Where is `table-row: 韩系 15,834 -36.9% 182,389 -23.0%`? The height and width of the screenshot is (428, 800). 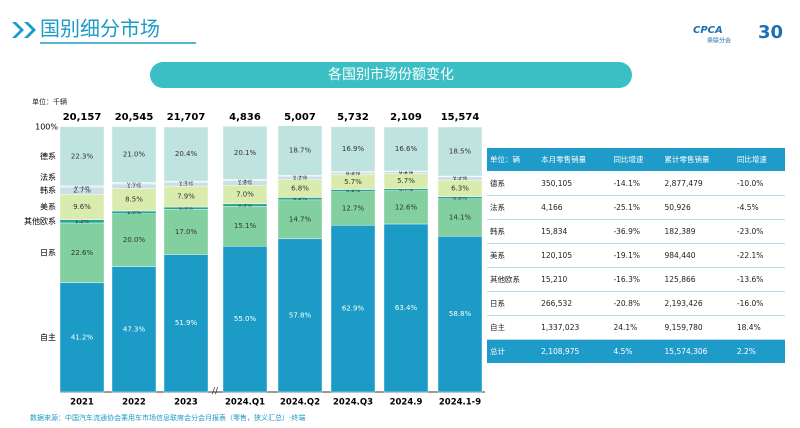 table-row: 韩系 15,834 -36.9% 182,389 -23.0% is located at coordinates (636, 231).